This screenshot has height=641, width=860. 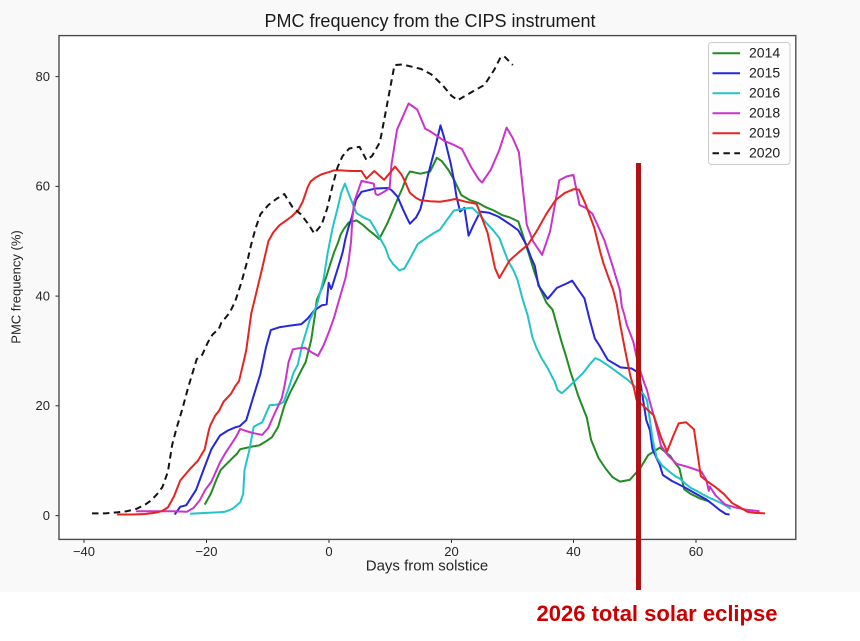 I want to click on svg-text: 2018, so click(x=764, y=113).